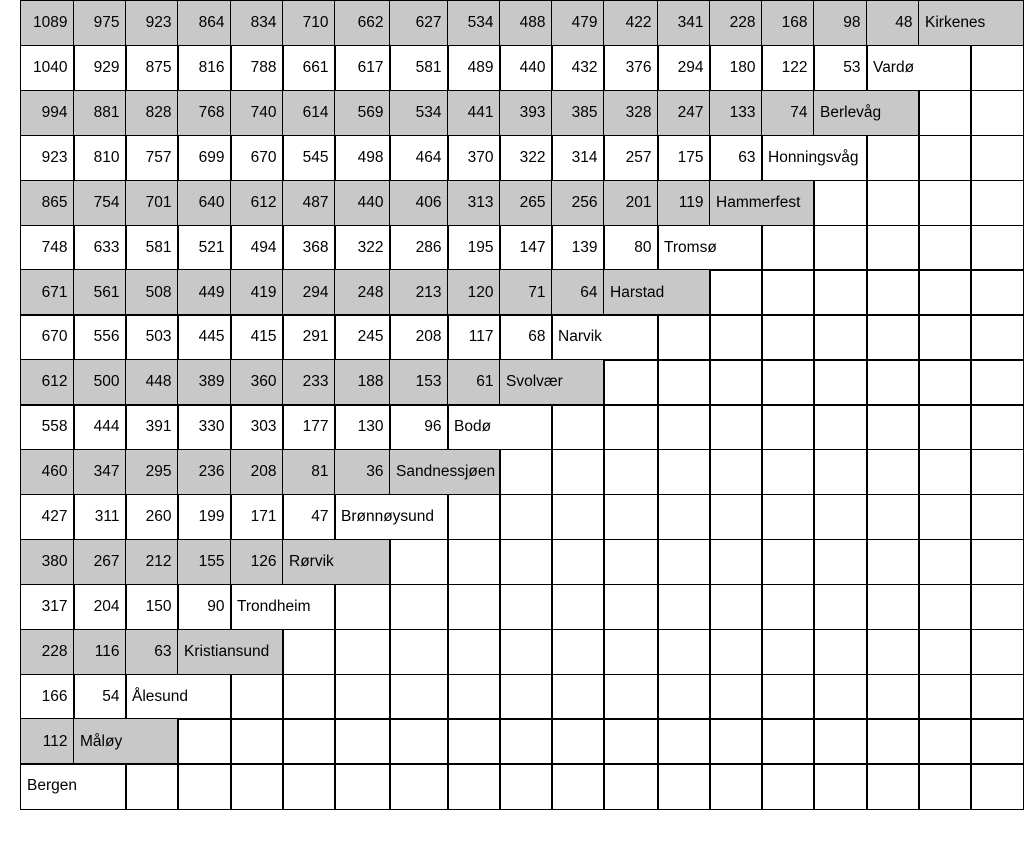 The height and width of the screenshot is (848, 1024). What do you see at coordinates (100, 607) in the screenshot?
I see `distance-cell: 204` at bounding box center [100, 607].